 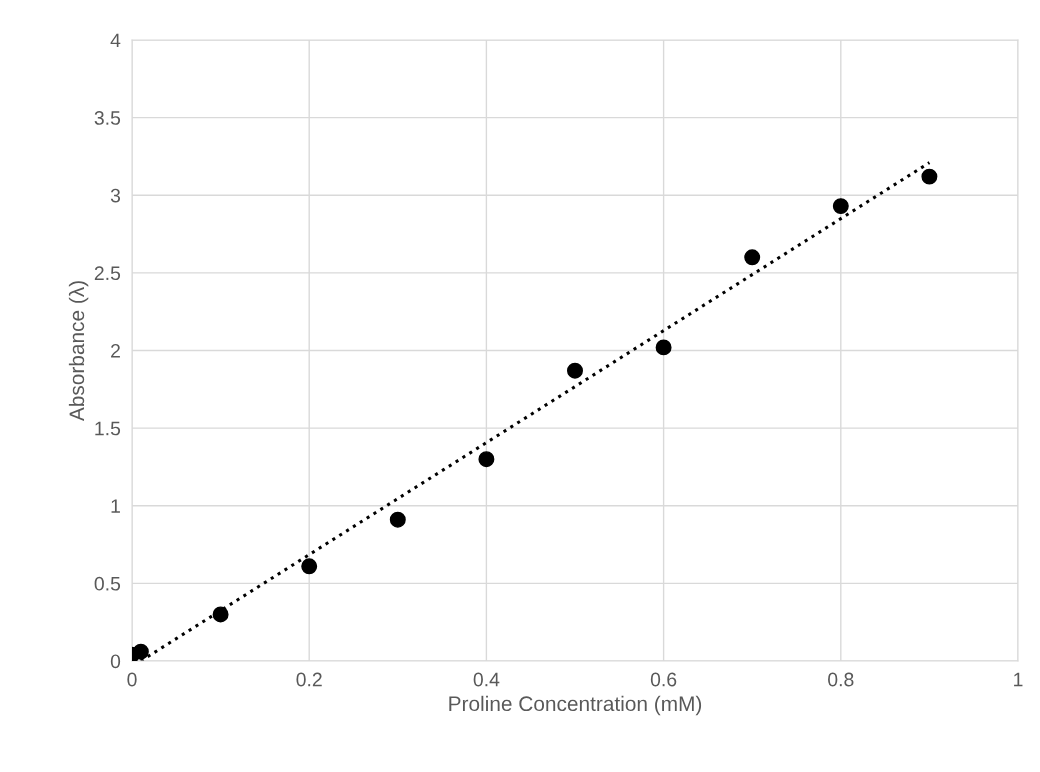 What do you see at coordinates (115, 661) in the screenshot?
I see `y-tick-label: 0` at bounding box center [115, 661].